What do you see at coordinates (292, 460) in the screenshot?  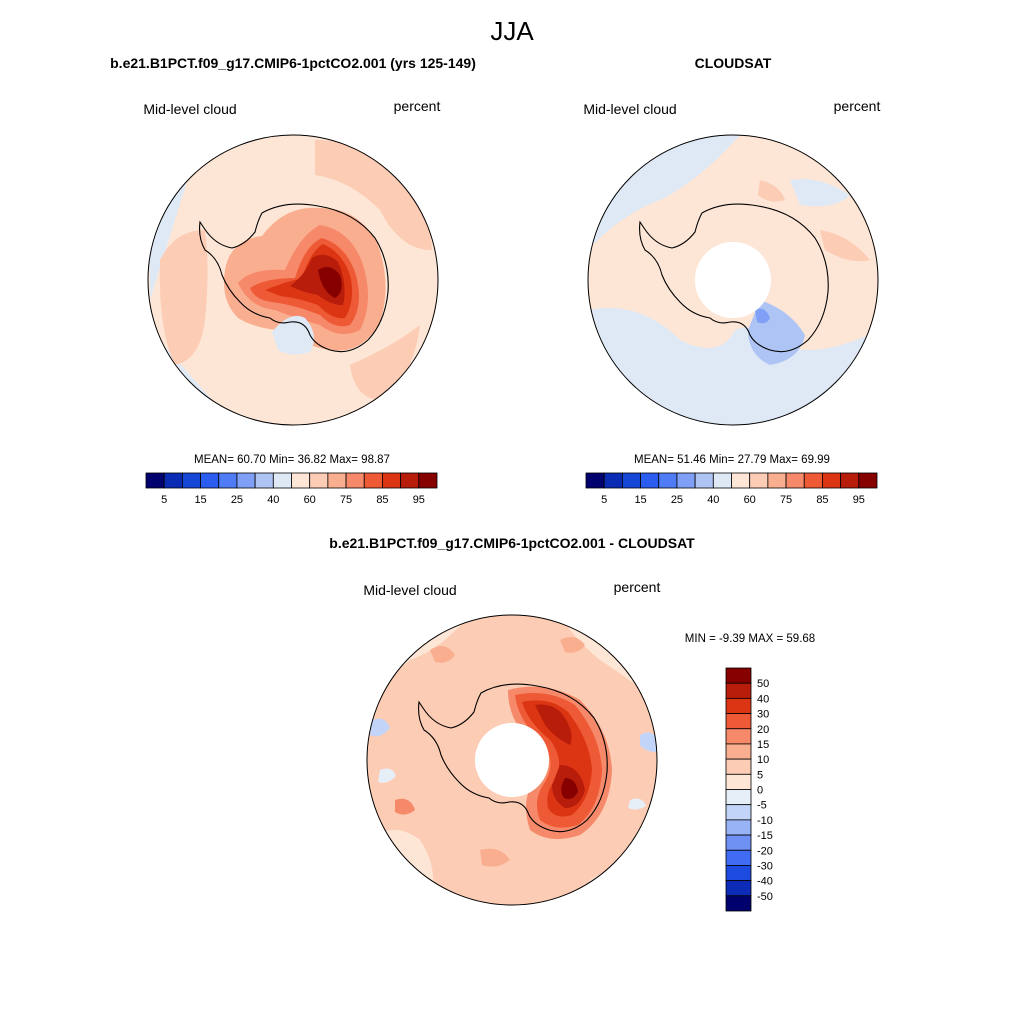 I see `panel-model-stats: MEAN= 60.70 Min= 36.82 Max= 98.87` at bounding box center [292, 460].